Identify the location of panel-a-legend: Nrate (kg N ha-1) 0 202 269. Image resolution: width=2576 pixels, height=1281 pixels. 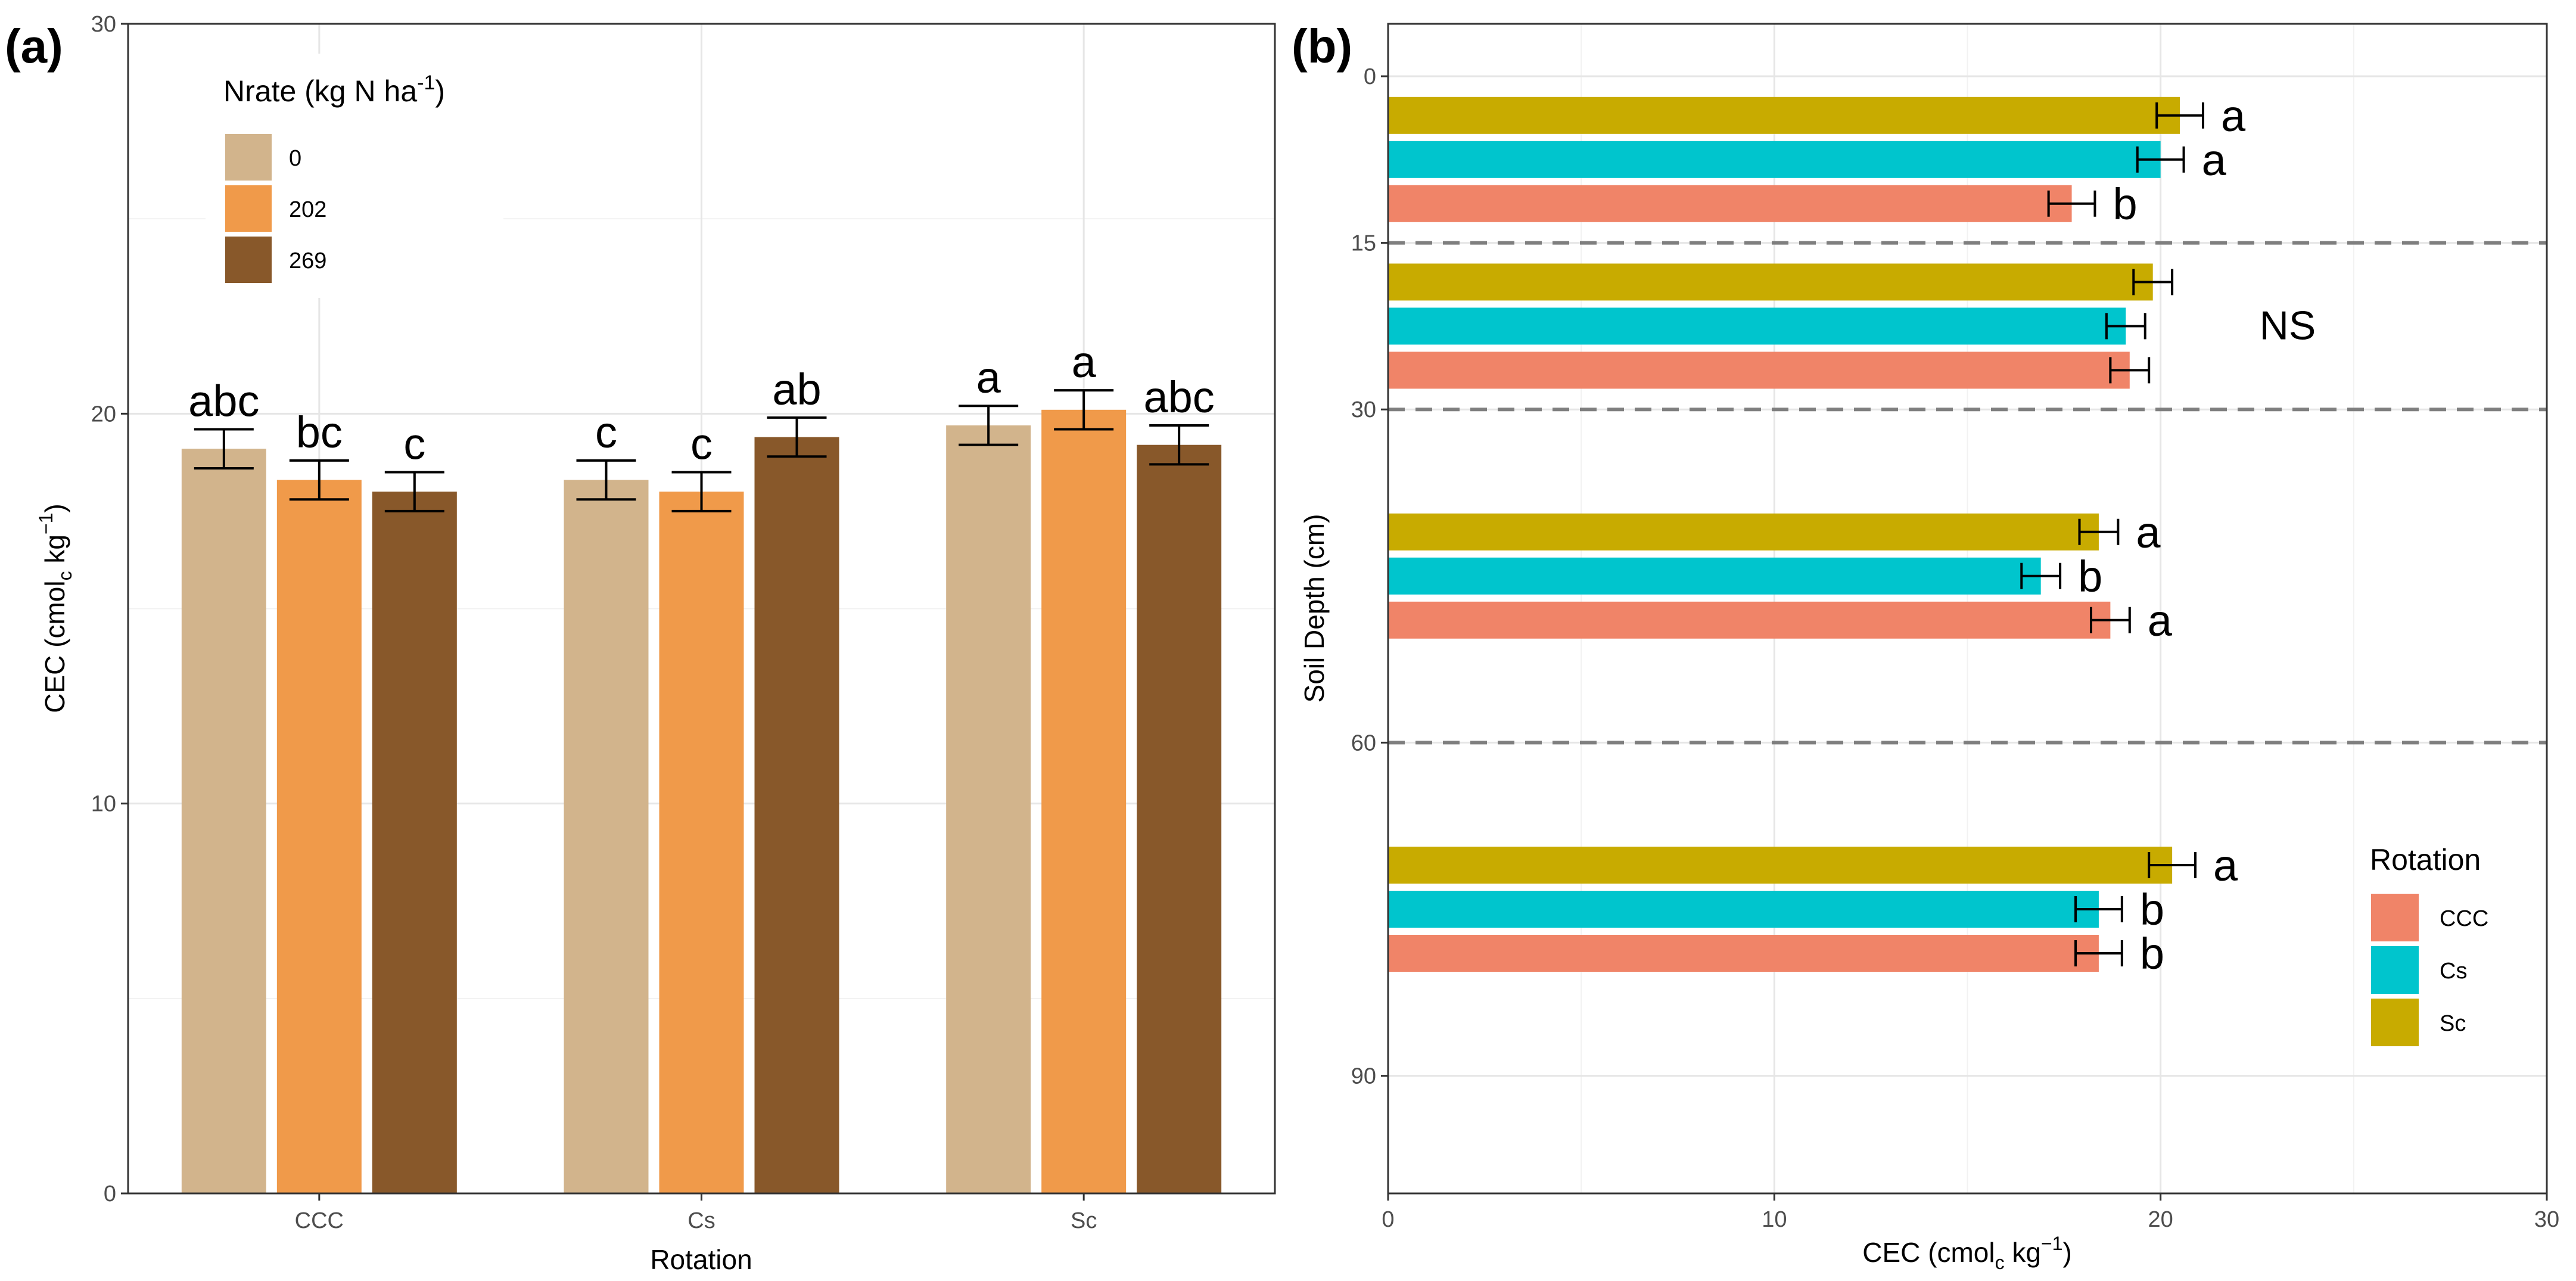
(354, 176).